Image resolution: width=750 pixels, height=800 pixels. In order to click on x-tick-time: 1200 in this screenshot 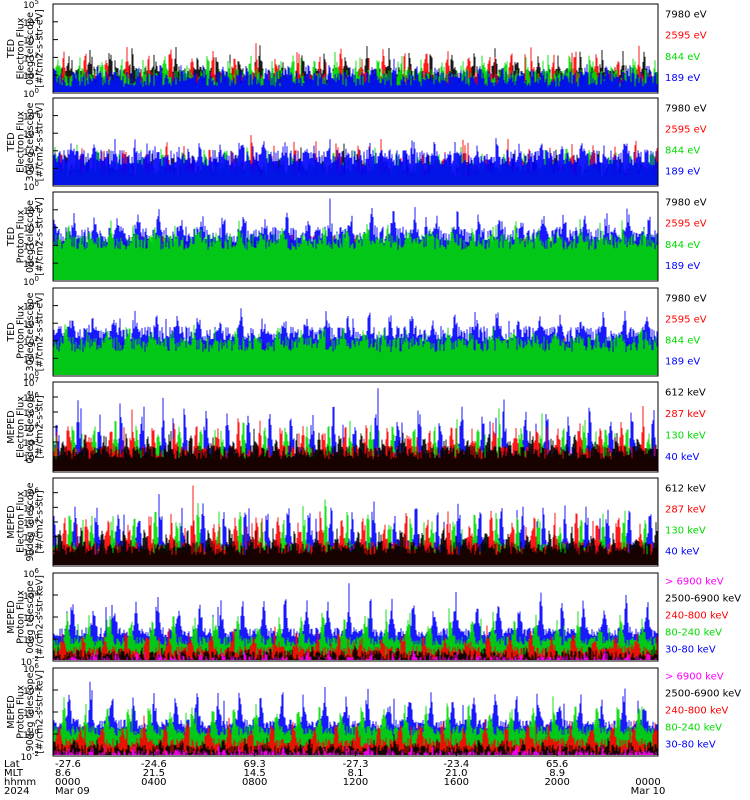, I will do `click(355, 782)`.